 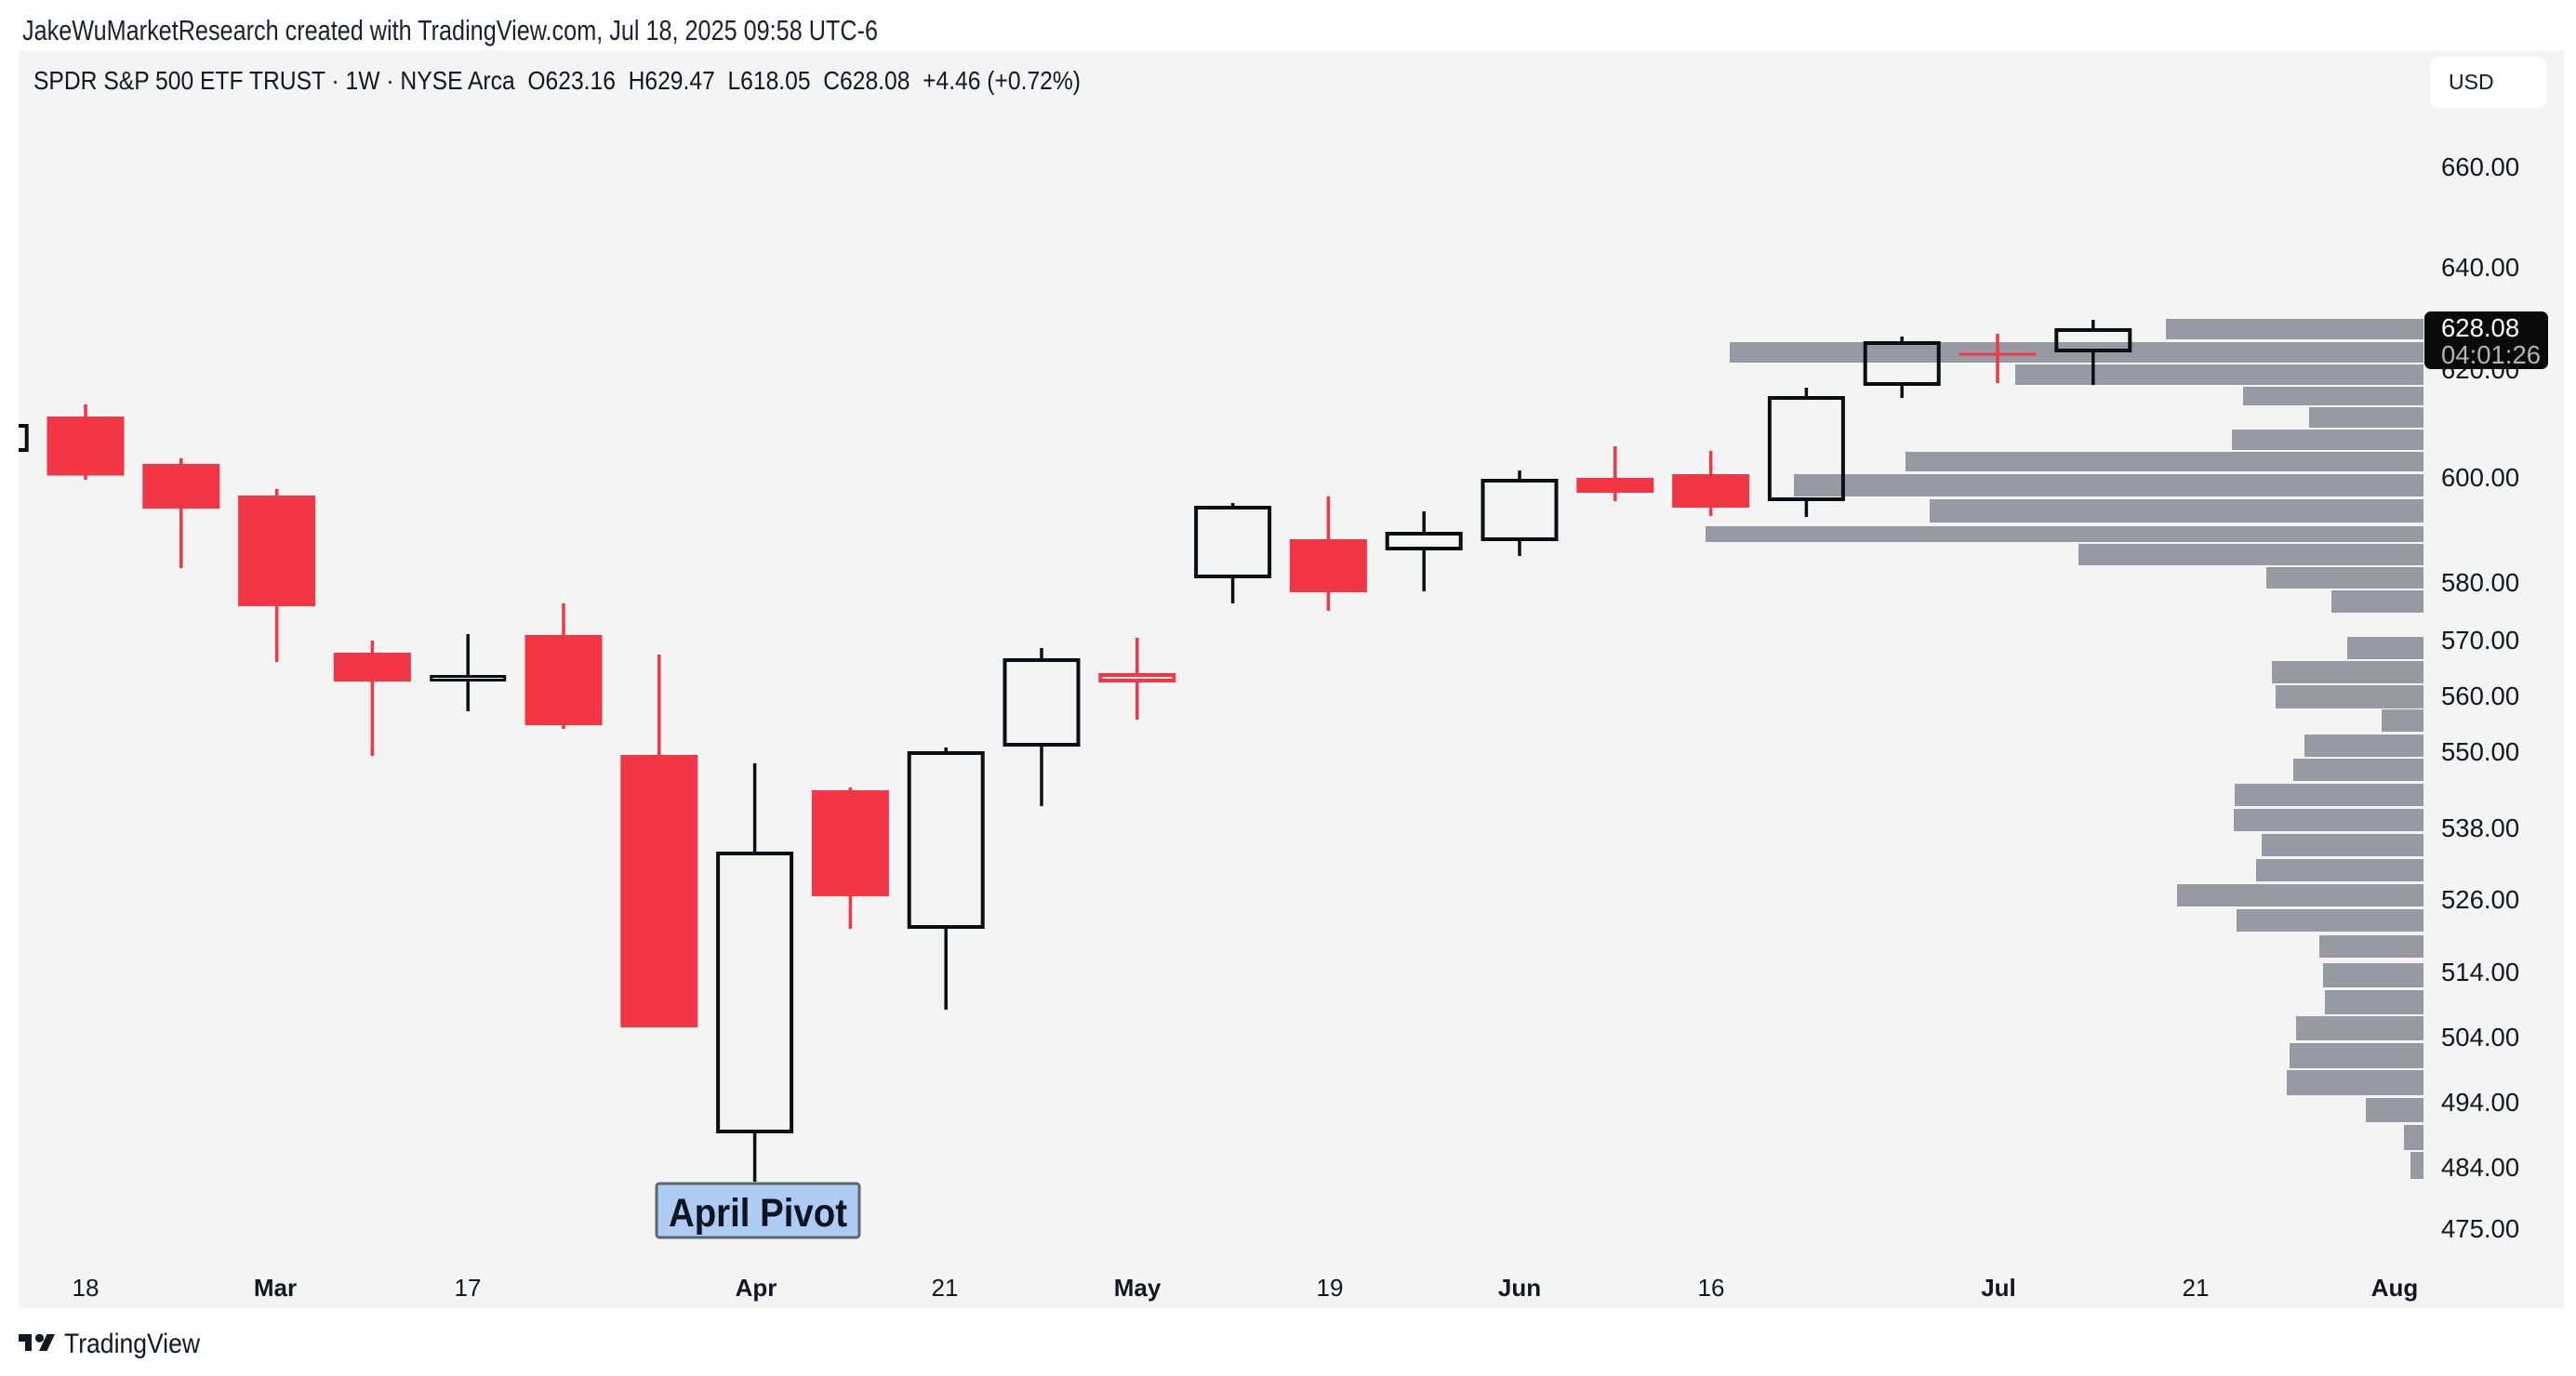 What do you see at coordinates (2480, 1167) in the screenshot?
I see `svg-text: 484.00` at bounding box center [2480, 1167].